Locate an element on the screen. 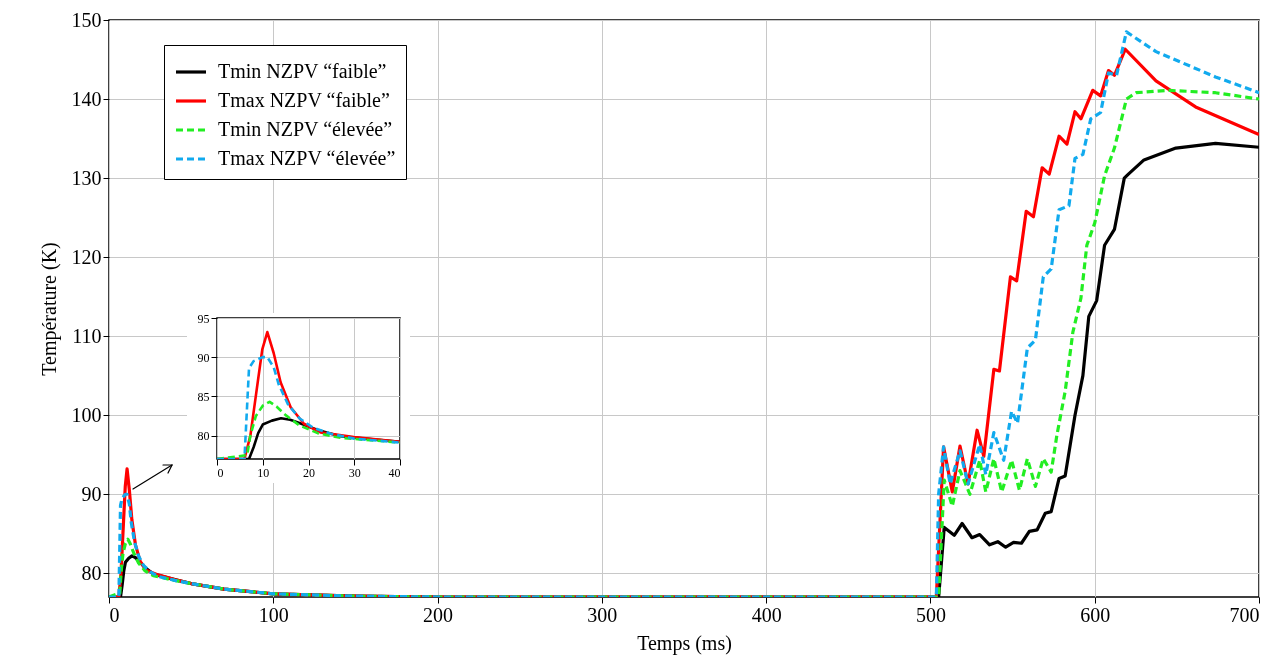  x-tick-label: 500 is located at coordinates (930, 614).